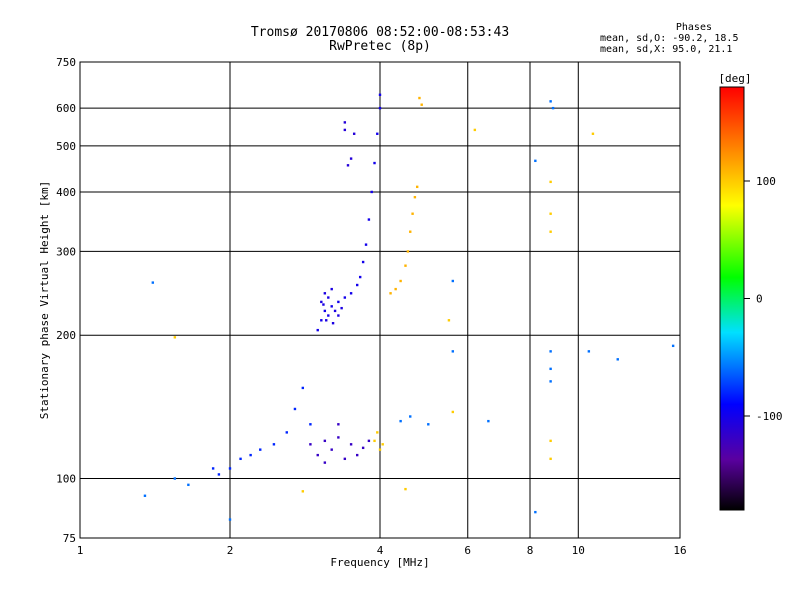 Image resolution: width=800 pixels, height=600 pixels. What do you see at coordinates (734, 78) in the screenshot?
I see `colorbar-label: [deg]` at bounding box center [734, 78].